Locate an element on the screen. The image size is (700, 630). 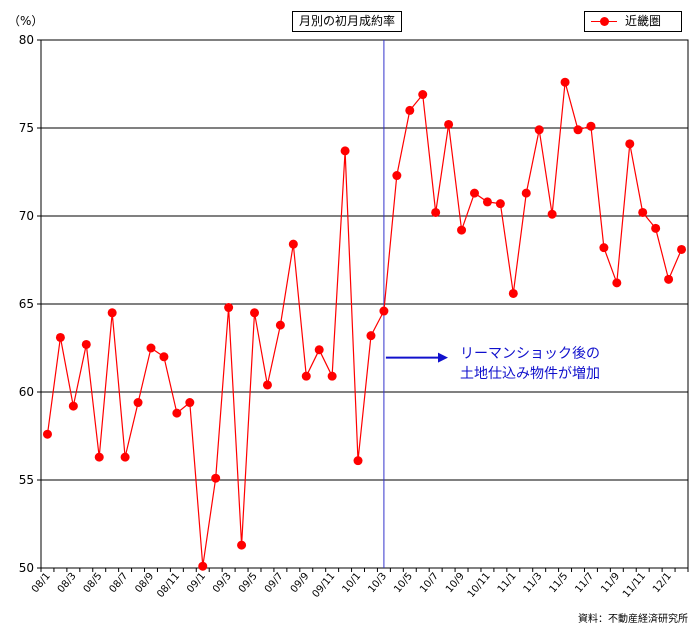
x-tick-label: 08/7 is located at coordinates (119, 583).